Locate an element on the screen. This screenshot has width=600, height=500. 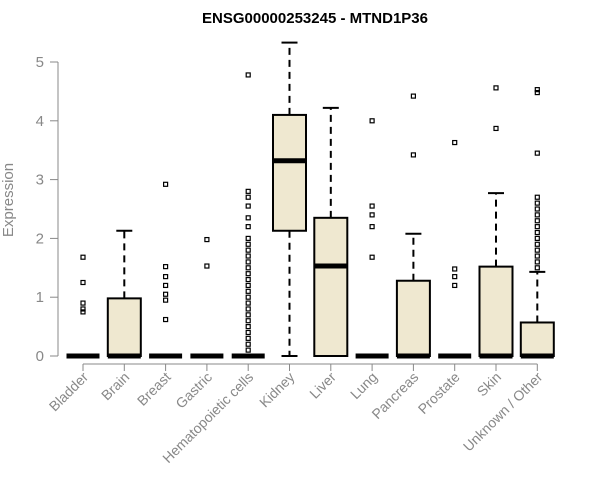
box-prostate is located at coordinates (455, 249).